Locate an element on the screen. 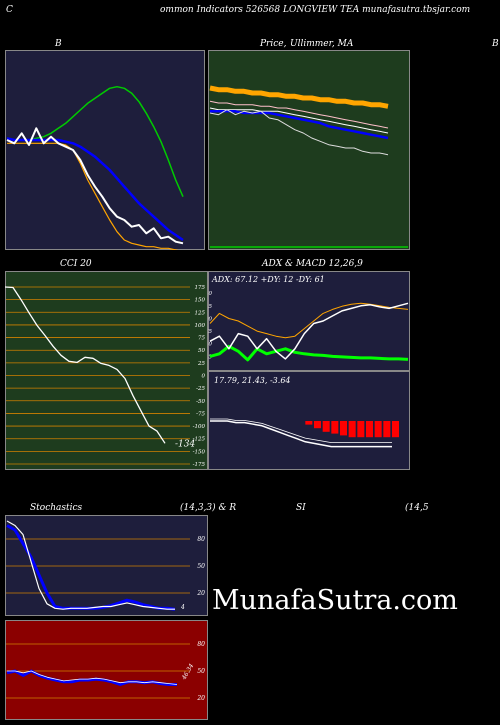 Image resolution: width=500 pixels, height=725 pixels. rsi-tick-label: 50 is located at coordinates (201, 671).